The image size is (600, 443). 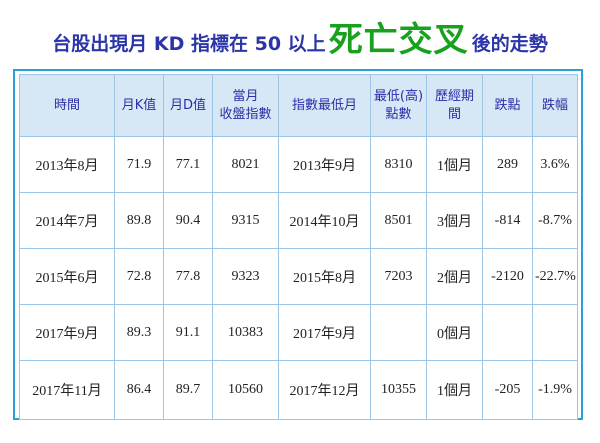 What do you see at coordinates (67, 164) in the screenshot?
I see `cell-time: 2013年8月` at bounding box center [67, 164].